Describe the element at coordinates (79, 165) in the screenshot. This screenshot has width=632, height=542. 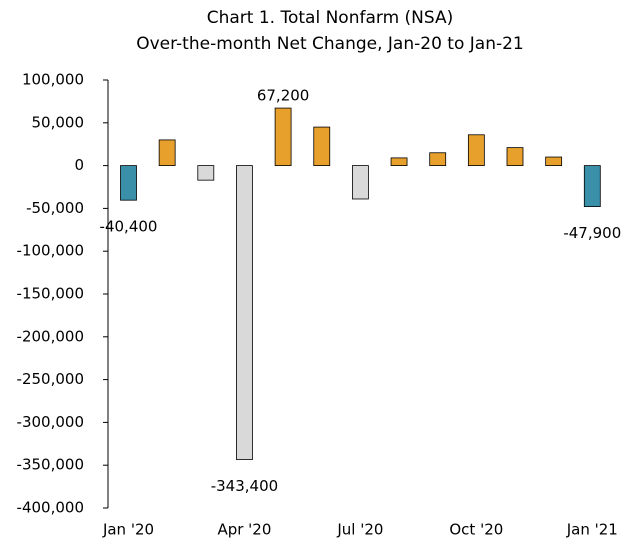
I see `y-tick-label: 0` at that location.